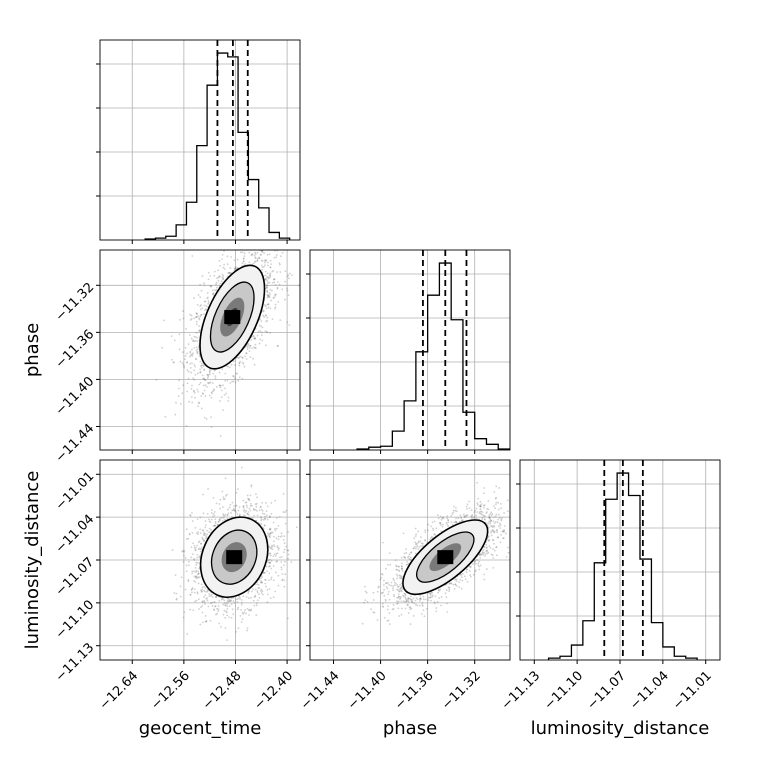 The width and height of the screenshot is (760, 760). I want to click on panel-content, so click(200, 338).